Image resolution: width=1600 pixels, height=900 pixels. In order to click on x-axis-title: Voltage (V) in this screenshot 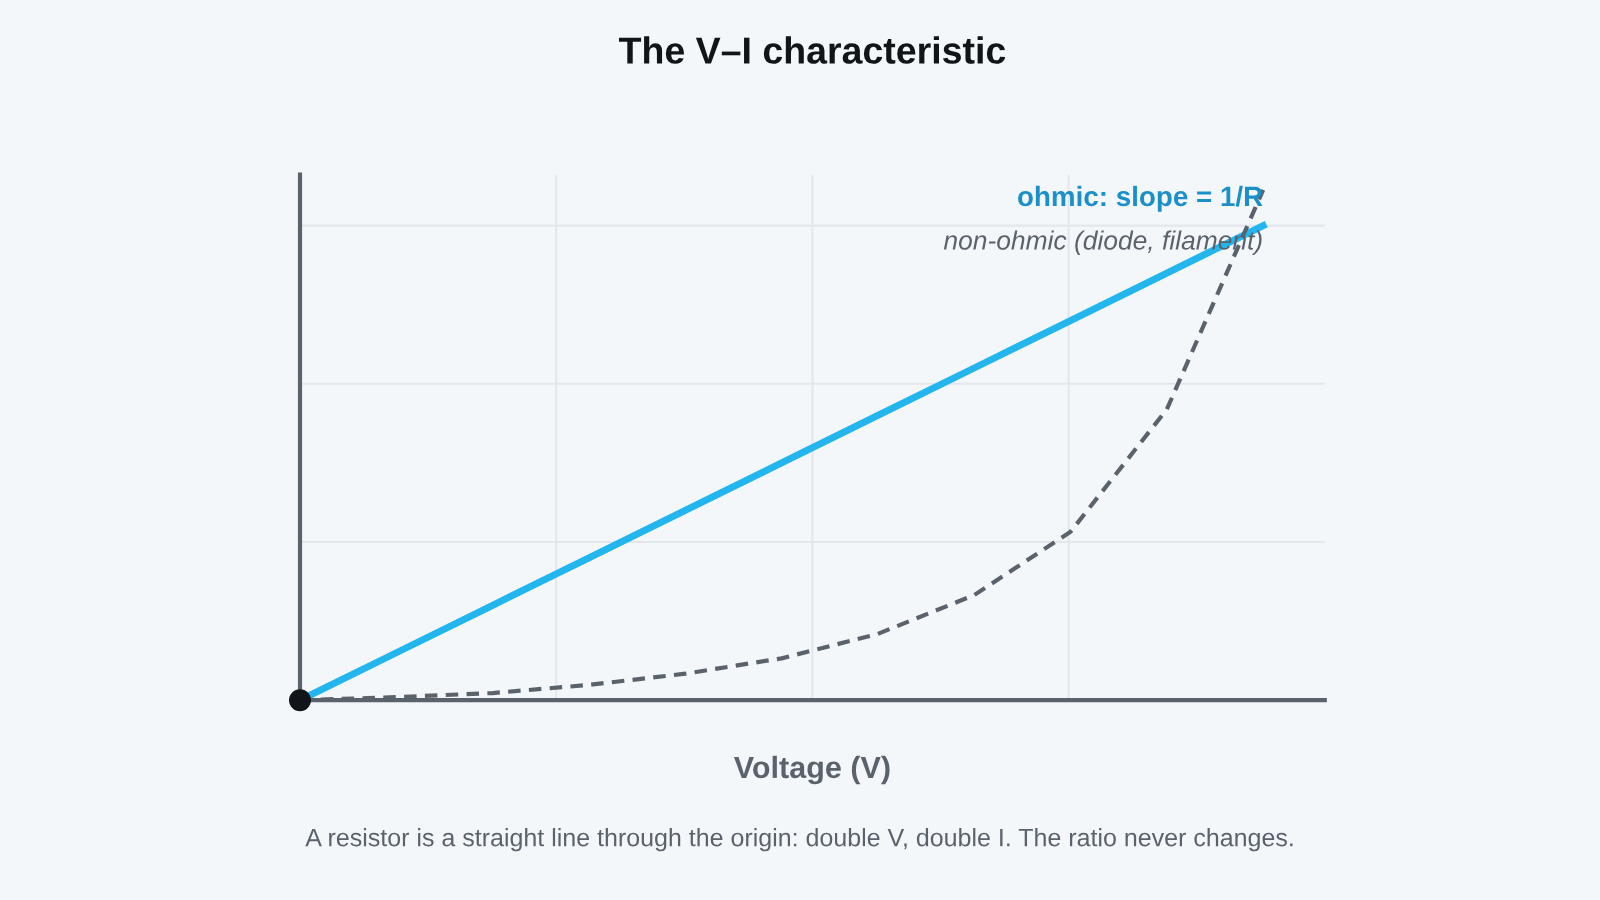, I will do `click(811, 770)`.